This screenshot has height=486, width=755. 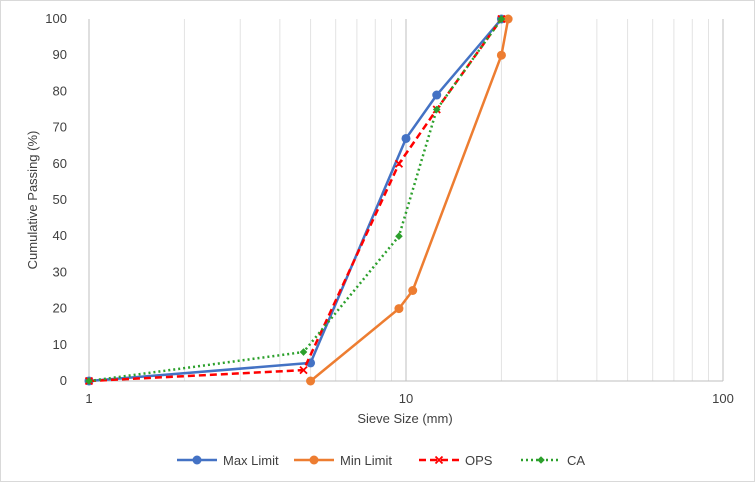 What do you see at coordinates (60, 271) in the screenshot?
I see `y-tick-label: 30` at bounding box center [60, 271].